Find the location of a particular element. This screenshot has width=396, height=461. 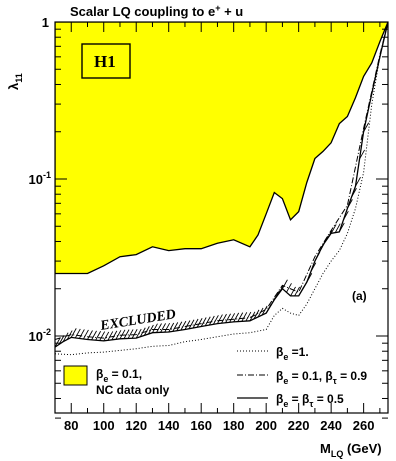

x-tick-label: 160 is located at coordinates (201, 425).